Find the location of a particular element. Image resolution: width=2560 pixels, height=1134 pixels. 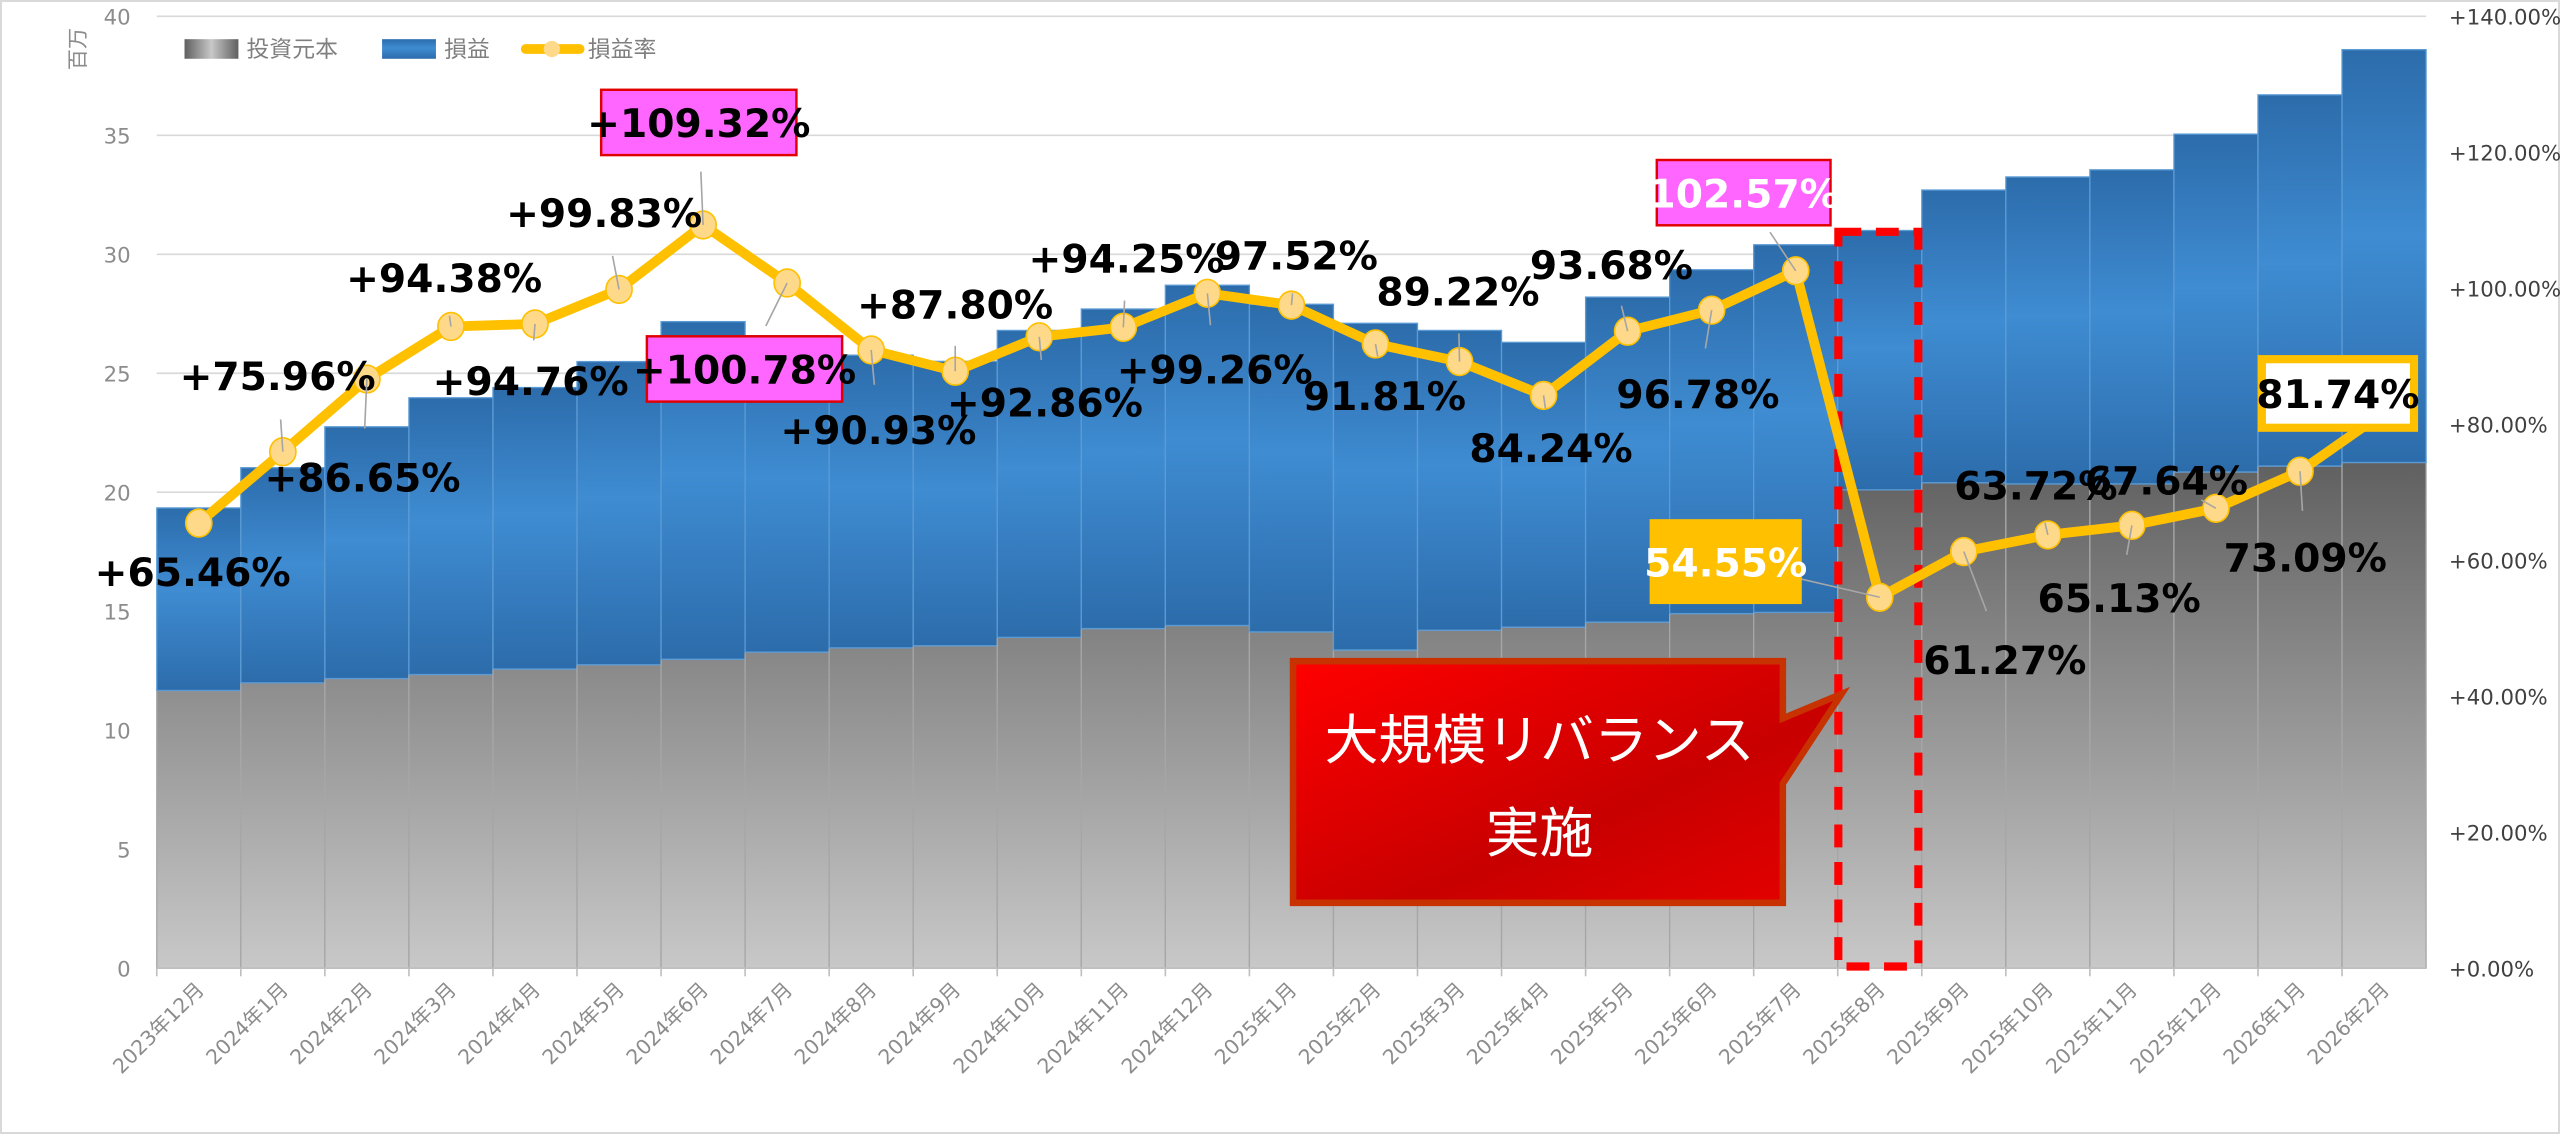

x-tick-label: 2025年4月 is located at coordinates (1508, 1024).